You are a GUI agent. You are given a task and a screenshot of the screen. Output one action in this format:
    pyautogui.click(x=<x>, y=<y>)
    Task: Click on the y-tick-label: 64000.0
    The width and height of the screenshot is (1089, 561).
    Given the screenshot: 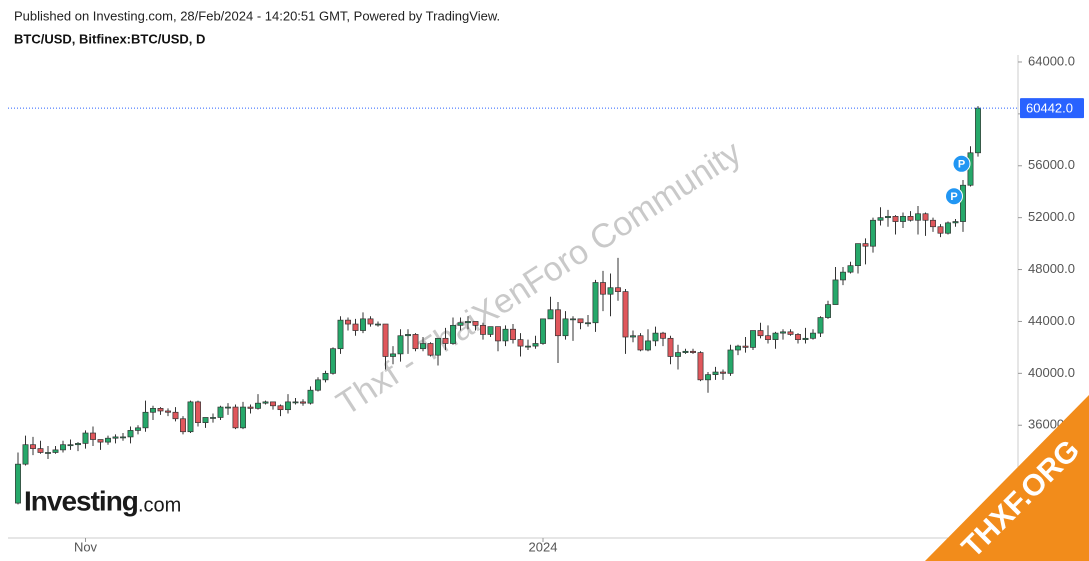 What is the action you would take?
    pyautogui.click(x=1051, y=60)
    